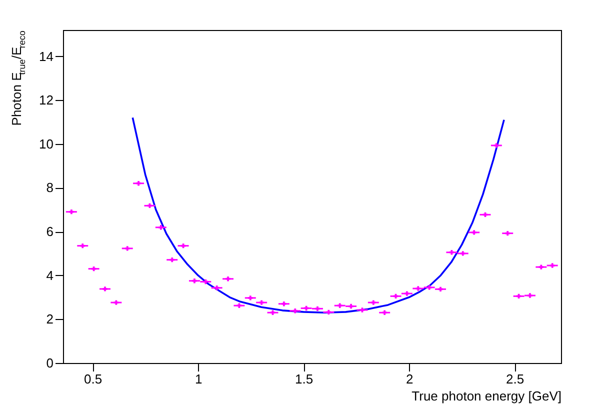 The width and height of the screenshot is (589, 412). I want to click on x-tick-label: 1.5, so click(304, 379).